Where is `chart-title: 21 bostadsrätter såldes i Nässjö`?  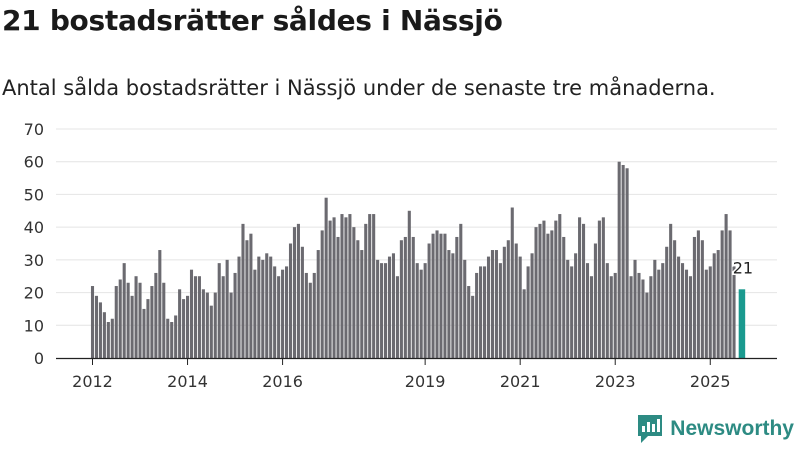 chart-title: 21 bostadsrätter såldes i Nässjö is located at coordinates (252, 20).